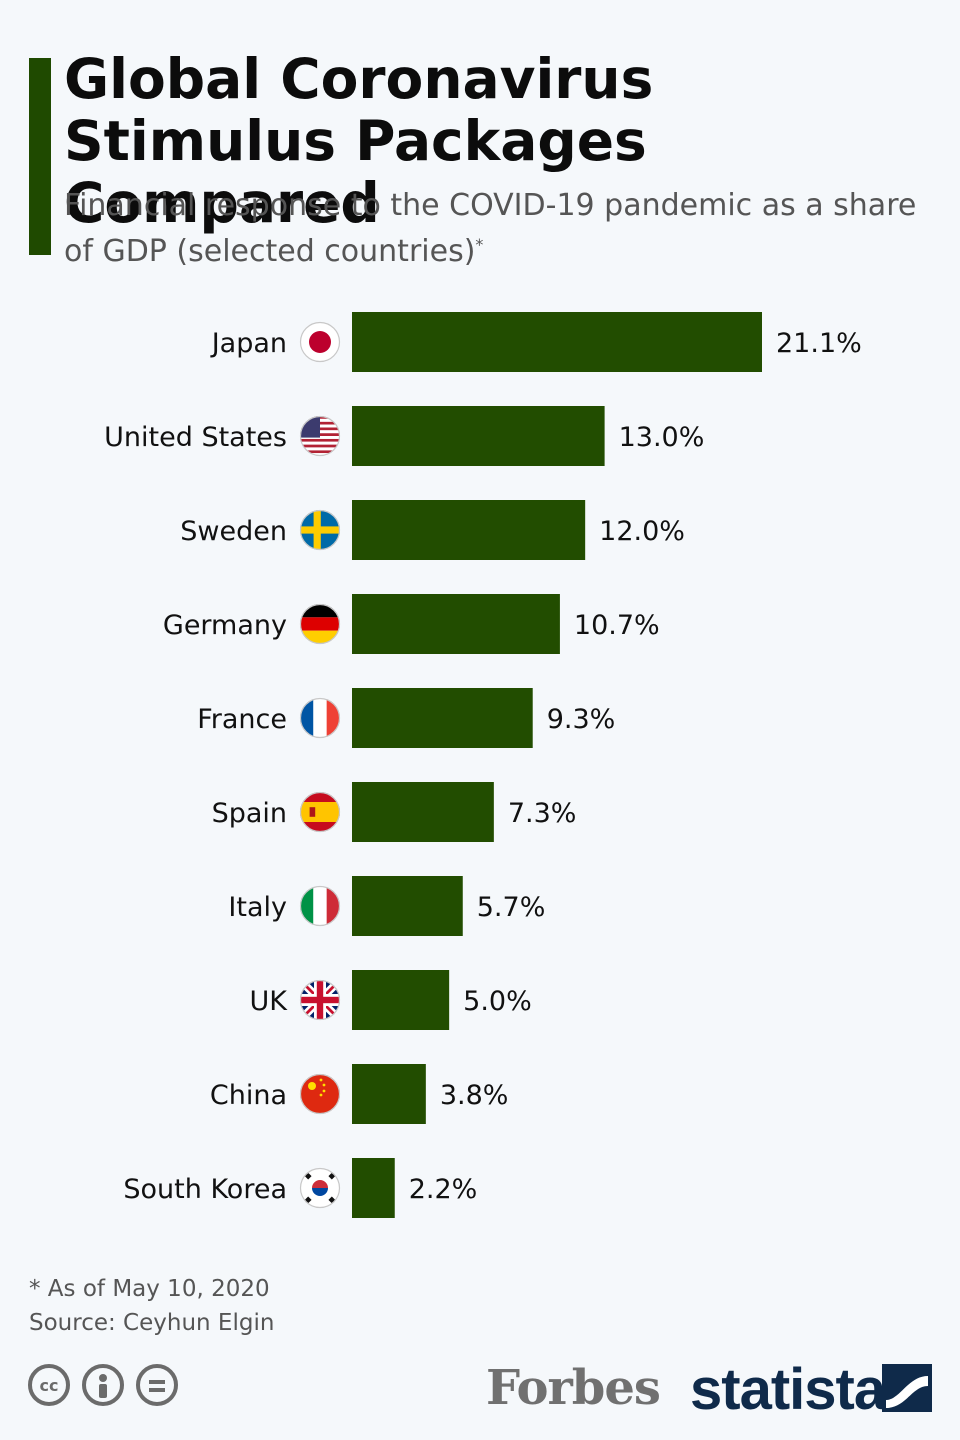 The width and height of the screenshot is (960, 1440). I want to click on usa-flag, so click(320, 436).